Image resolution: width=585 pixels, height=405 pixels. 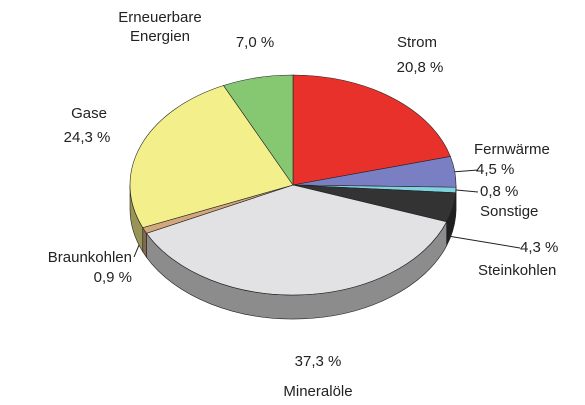 I want to click on slice-label: Steinkohlen, so click(x=517, y=270).